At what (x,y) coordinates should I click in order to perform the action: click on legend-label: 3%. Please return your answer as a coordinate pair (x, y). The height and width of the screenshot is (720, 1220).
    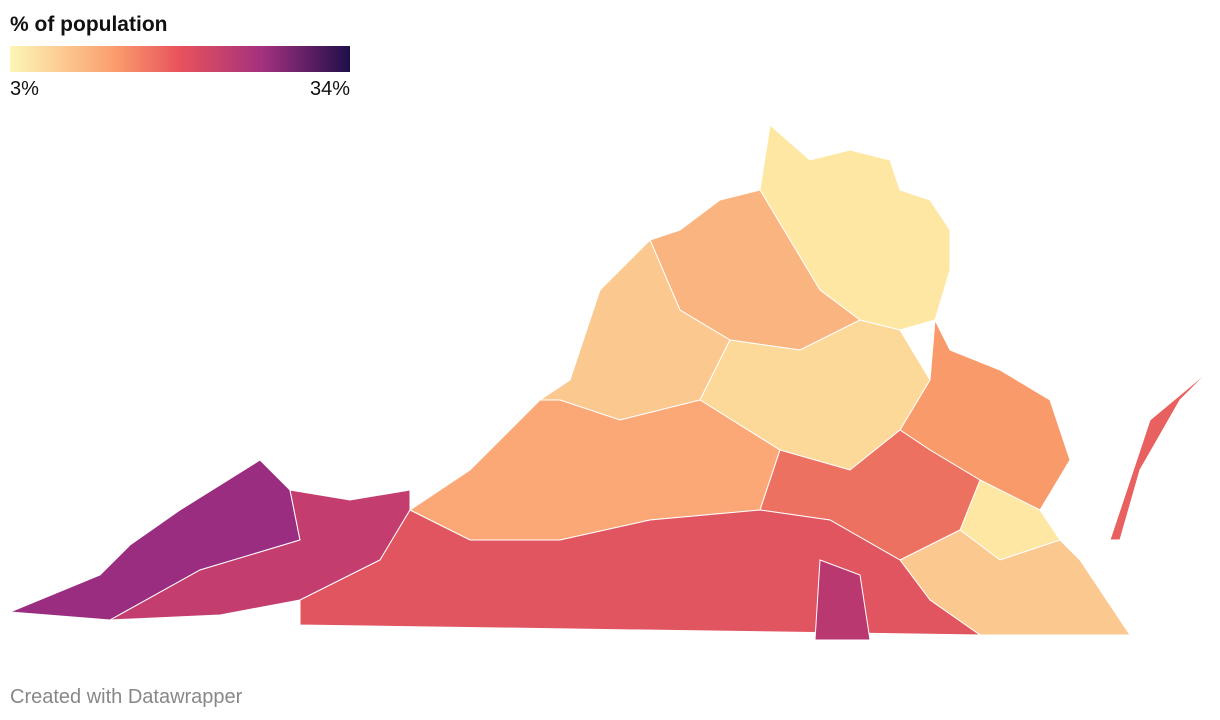
    Looking at the image, I should click on (24, 89).